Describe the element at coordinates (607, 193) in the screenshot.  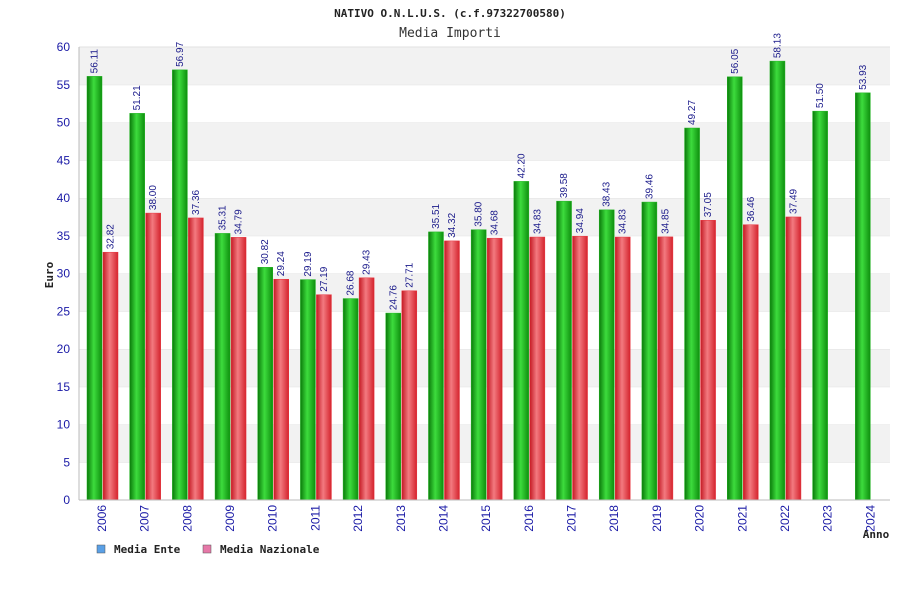
I see `value-label: 38.43` at that location.